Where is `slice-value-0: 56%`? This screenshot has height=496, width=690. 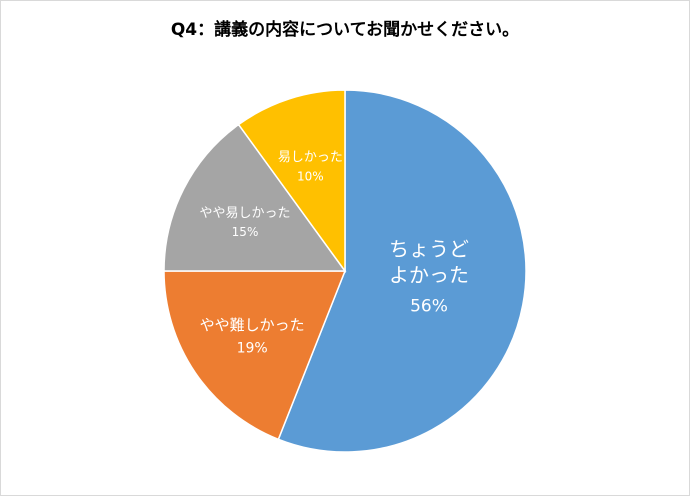
slice-value-0: 56% is located at coordinates (429, 306).